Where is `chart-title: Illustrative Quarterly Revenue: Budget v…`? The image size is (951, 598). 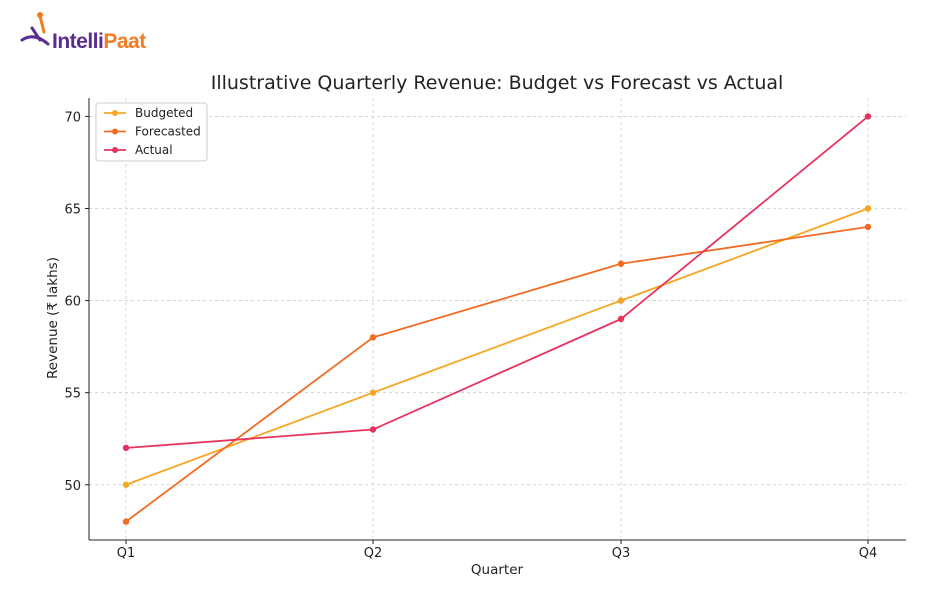 chart-title: Illustrative Quarterly Revenue: Budget v… is located at coordinates (497, 83).